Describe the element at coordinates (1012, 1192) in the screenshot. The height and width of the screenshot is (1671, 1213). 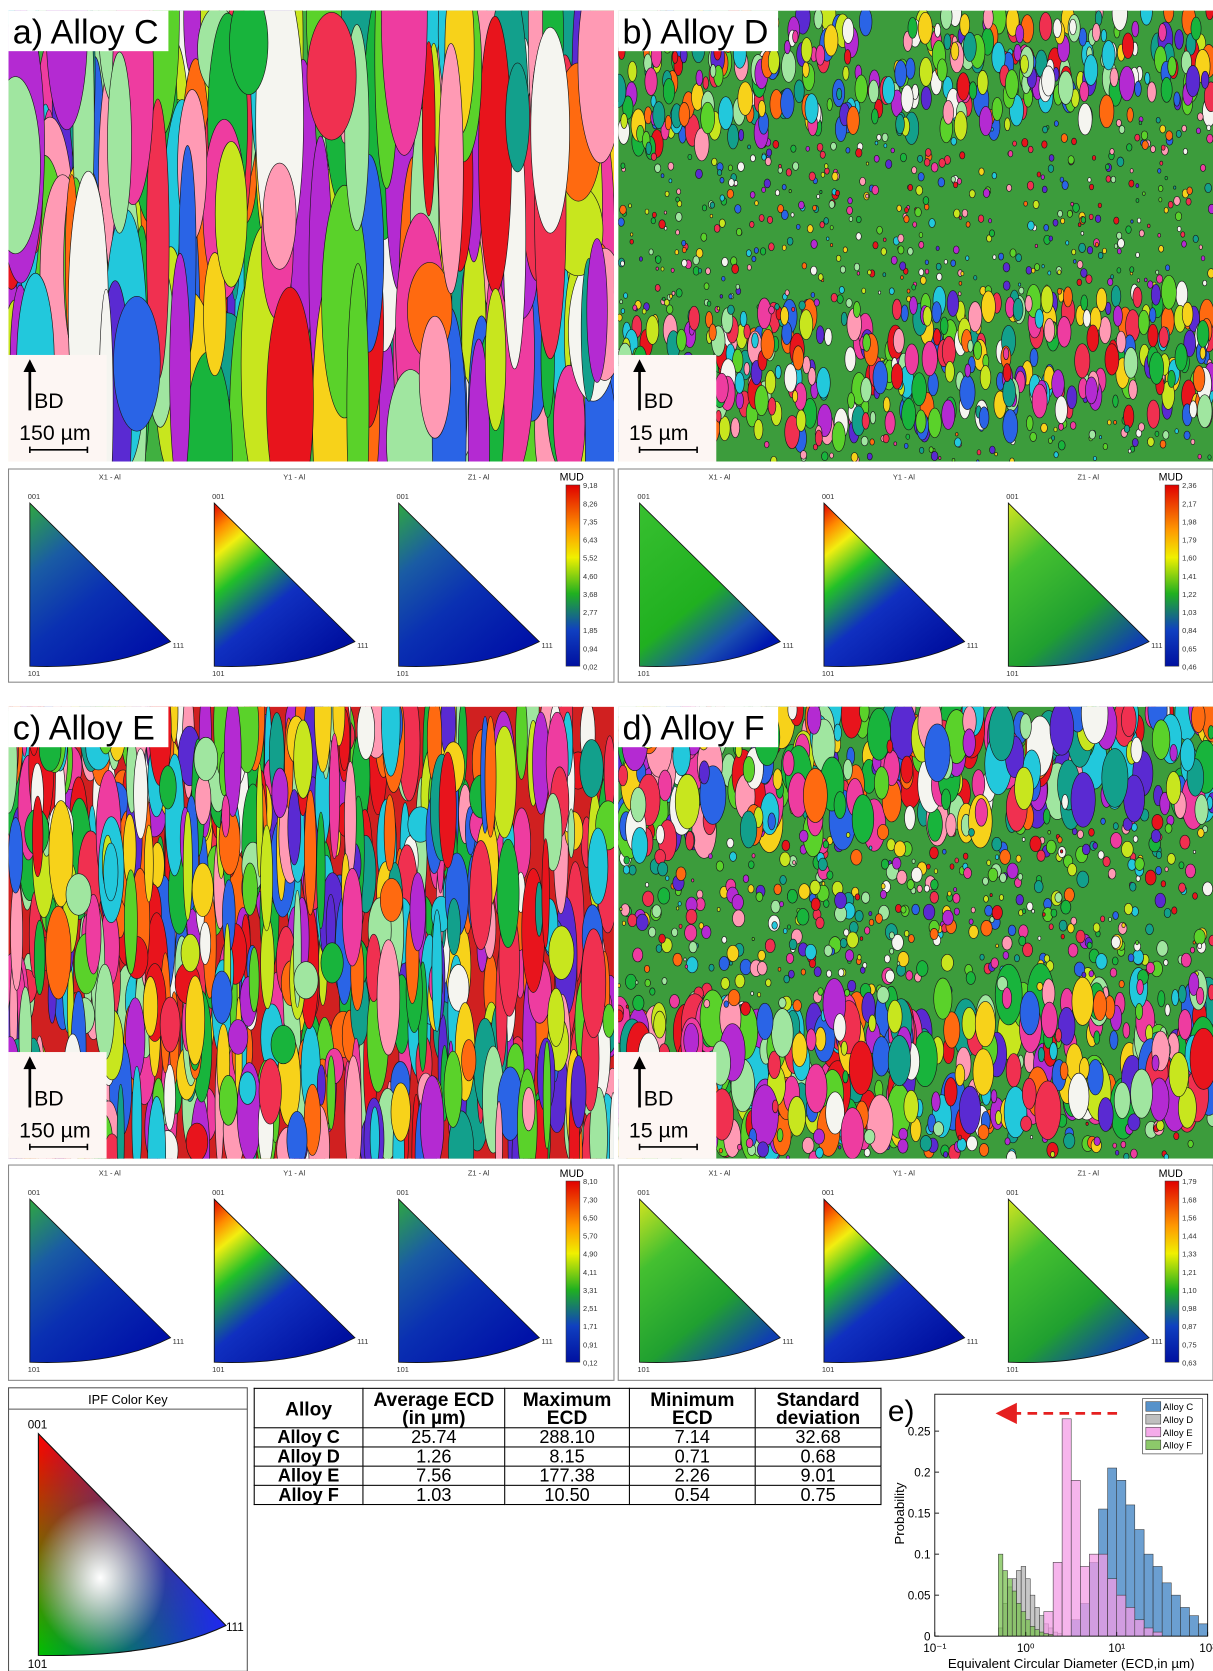
I see `ipf-corner: 001` at that location.